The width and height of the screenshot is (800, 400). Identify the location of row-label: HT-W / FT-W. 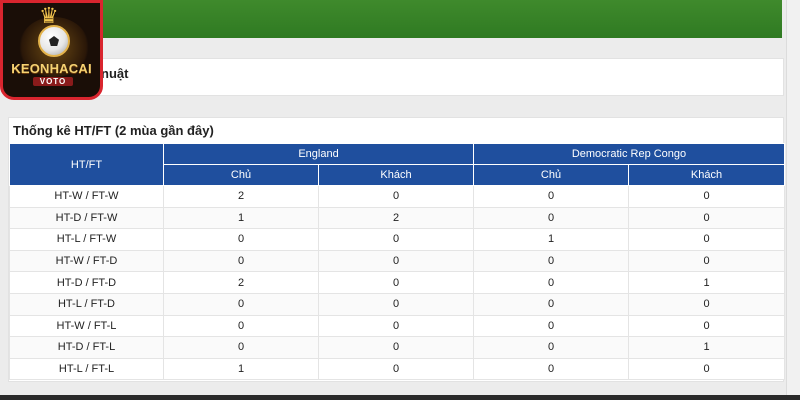
(86, 196).